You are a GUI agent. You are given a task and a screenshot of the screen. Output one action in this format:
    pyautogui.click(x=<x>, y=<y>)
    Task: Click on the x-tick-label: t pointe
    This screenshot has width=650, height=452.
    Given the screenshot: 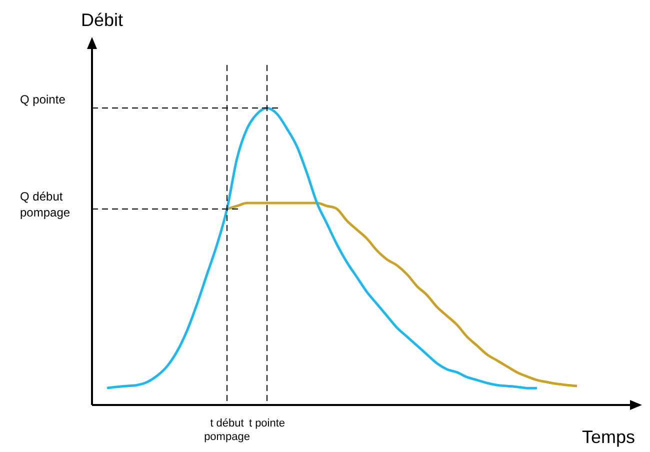 What is the action you would take?
    pyautogui.click(x=267, y=424)
    